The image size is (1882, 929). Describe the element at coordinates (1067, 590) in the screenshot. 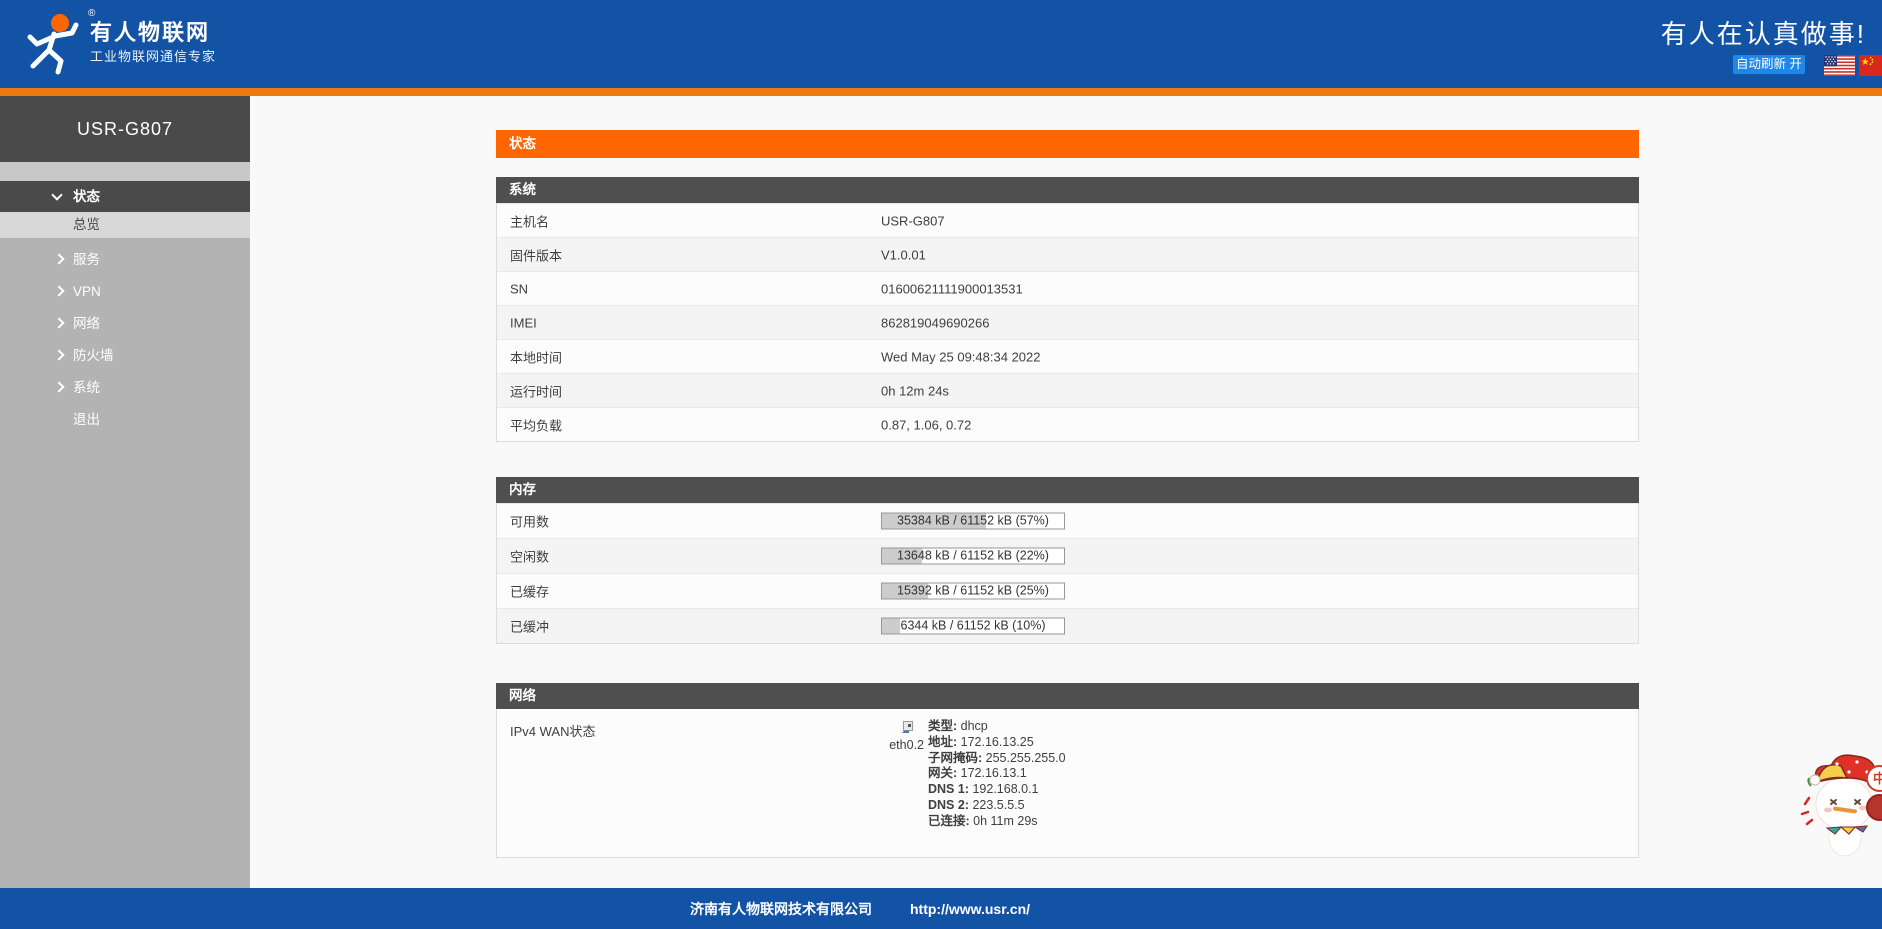

I see `table-row-mem-cached: 已缓存 15392 kB / 61152 kB (25%)` at that location.